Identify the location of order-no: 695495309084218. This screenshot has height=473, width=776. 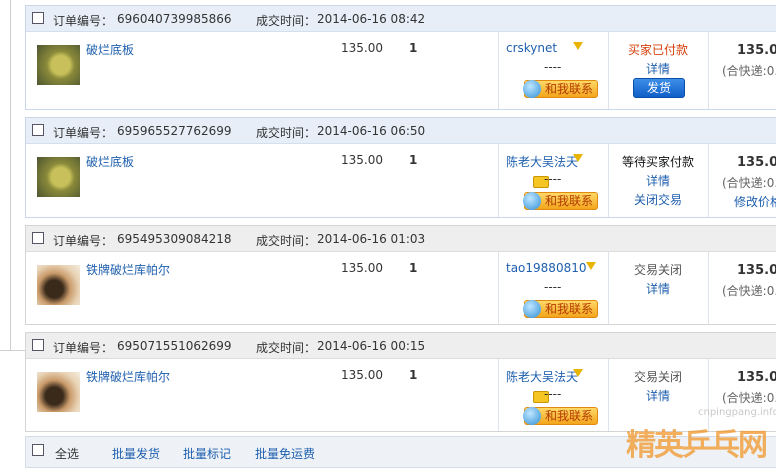
(174, 239).